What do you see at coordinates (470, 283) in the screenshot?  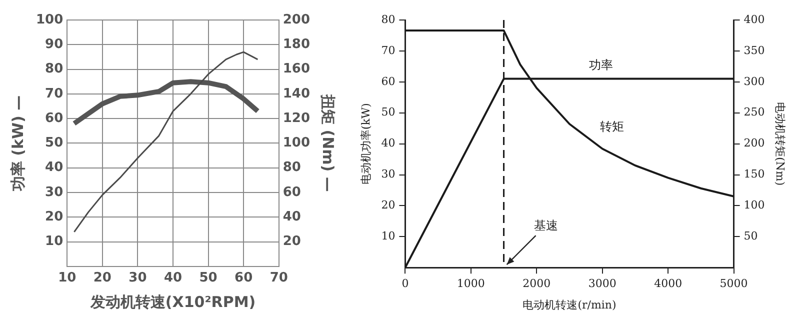 I see `x-tick-label: 1000` at bounding box center [470, 283].